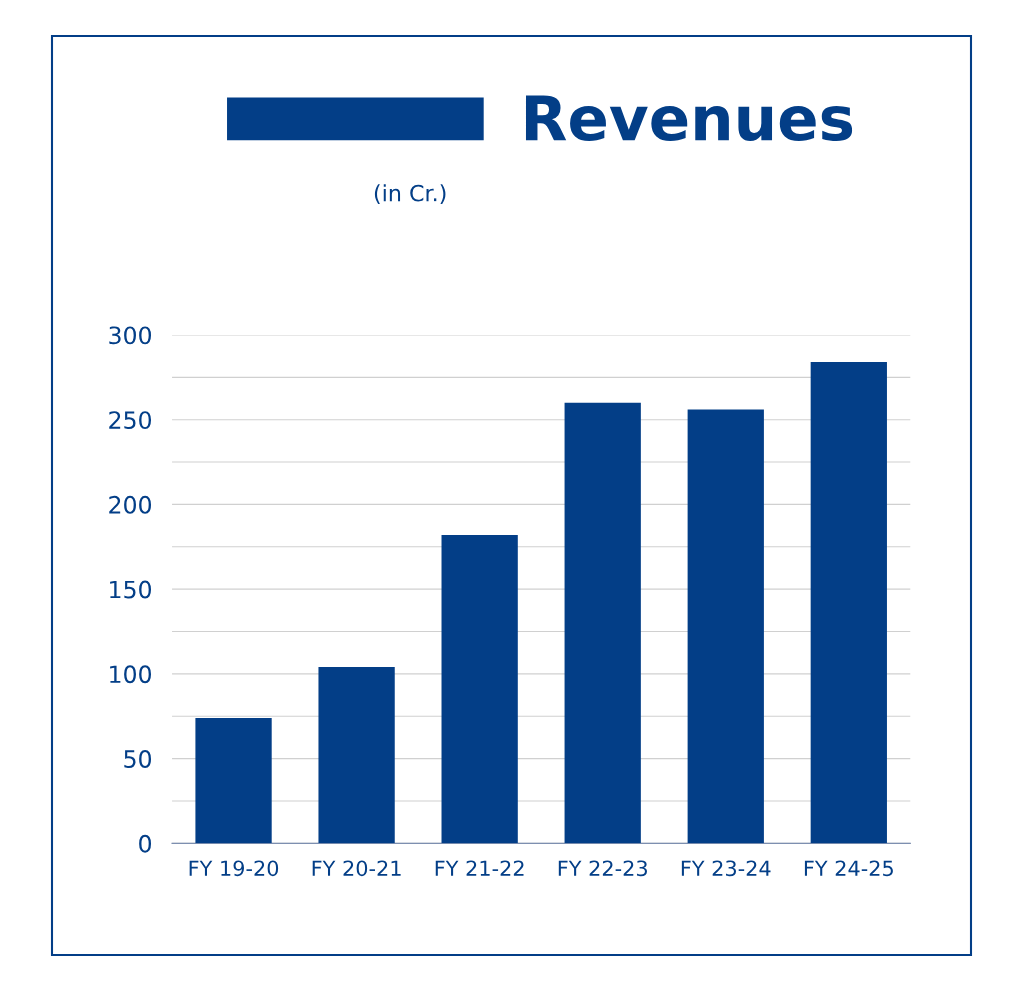 The width and height of the screenshot is (1024, 991). What do you see at coordinates (479, 868) in the screenshot?
I see `x-tick-label: FY 21-22` at bounding box center [479, 868].